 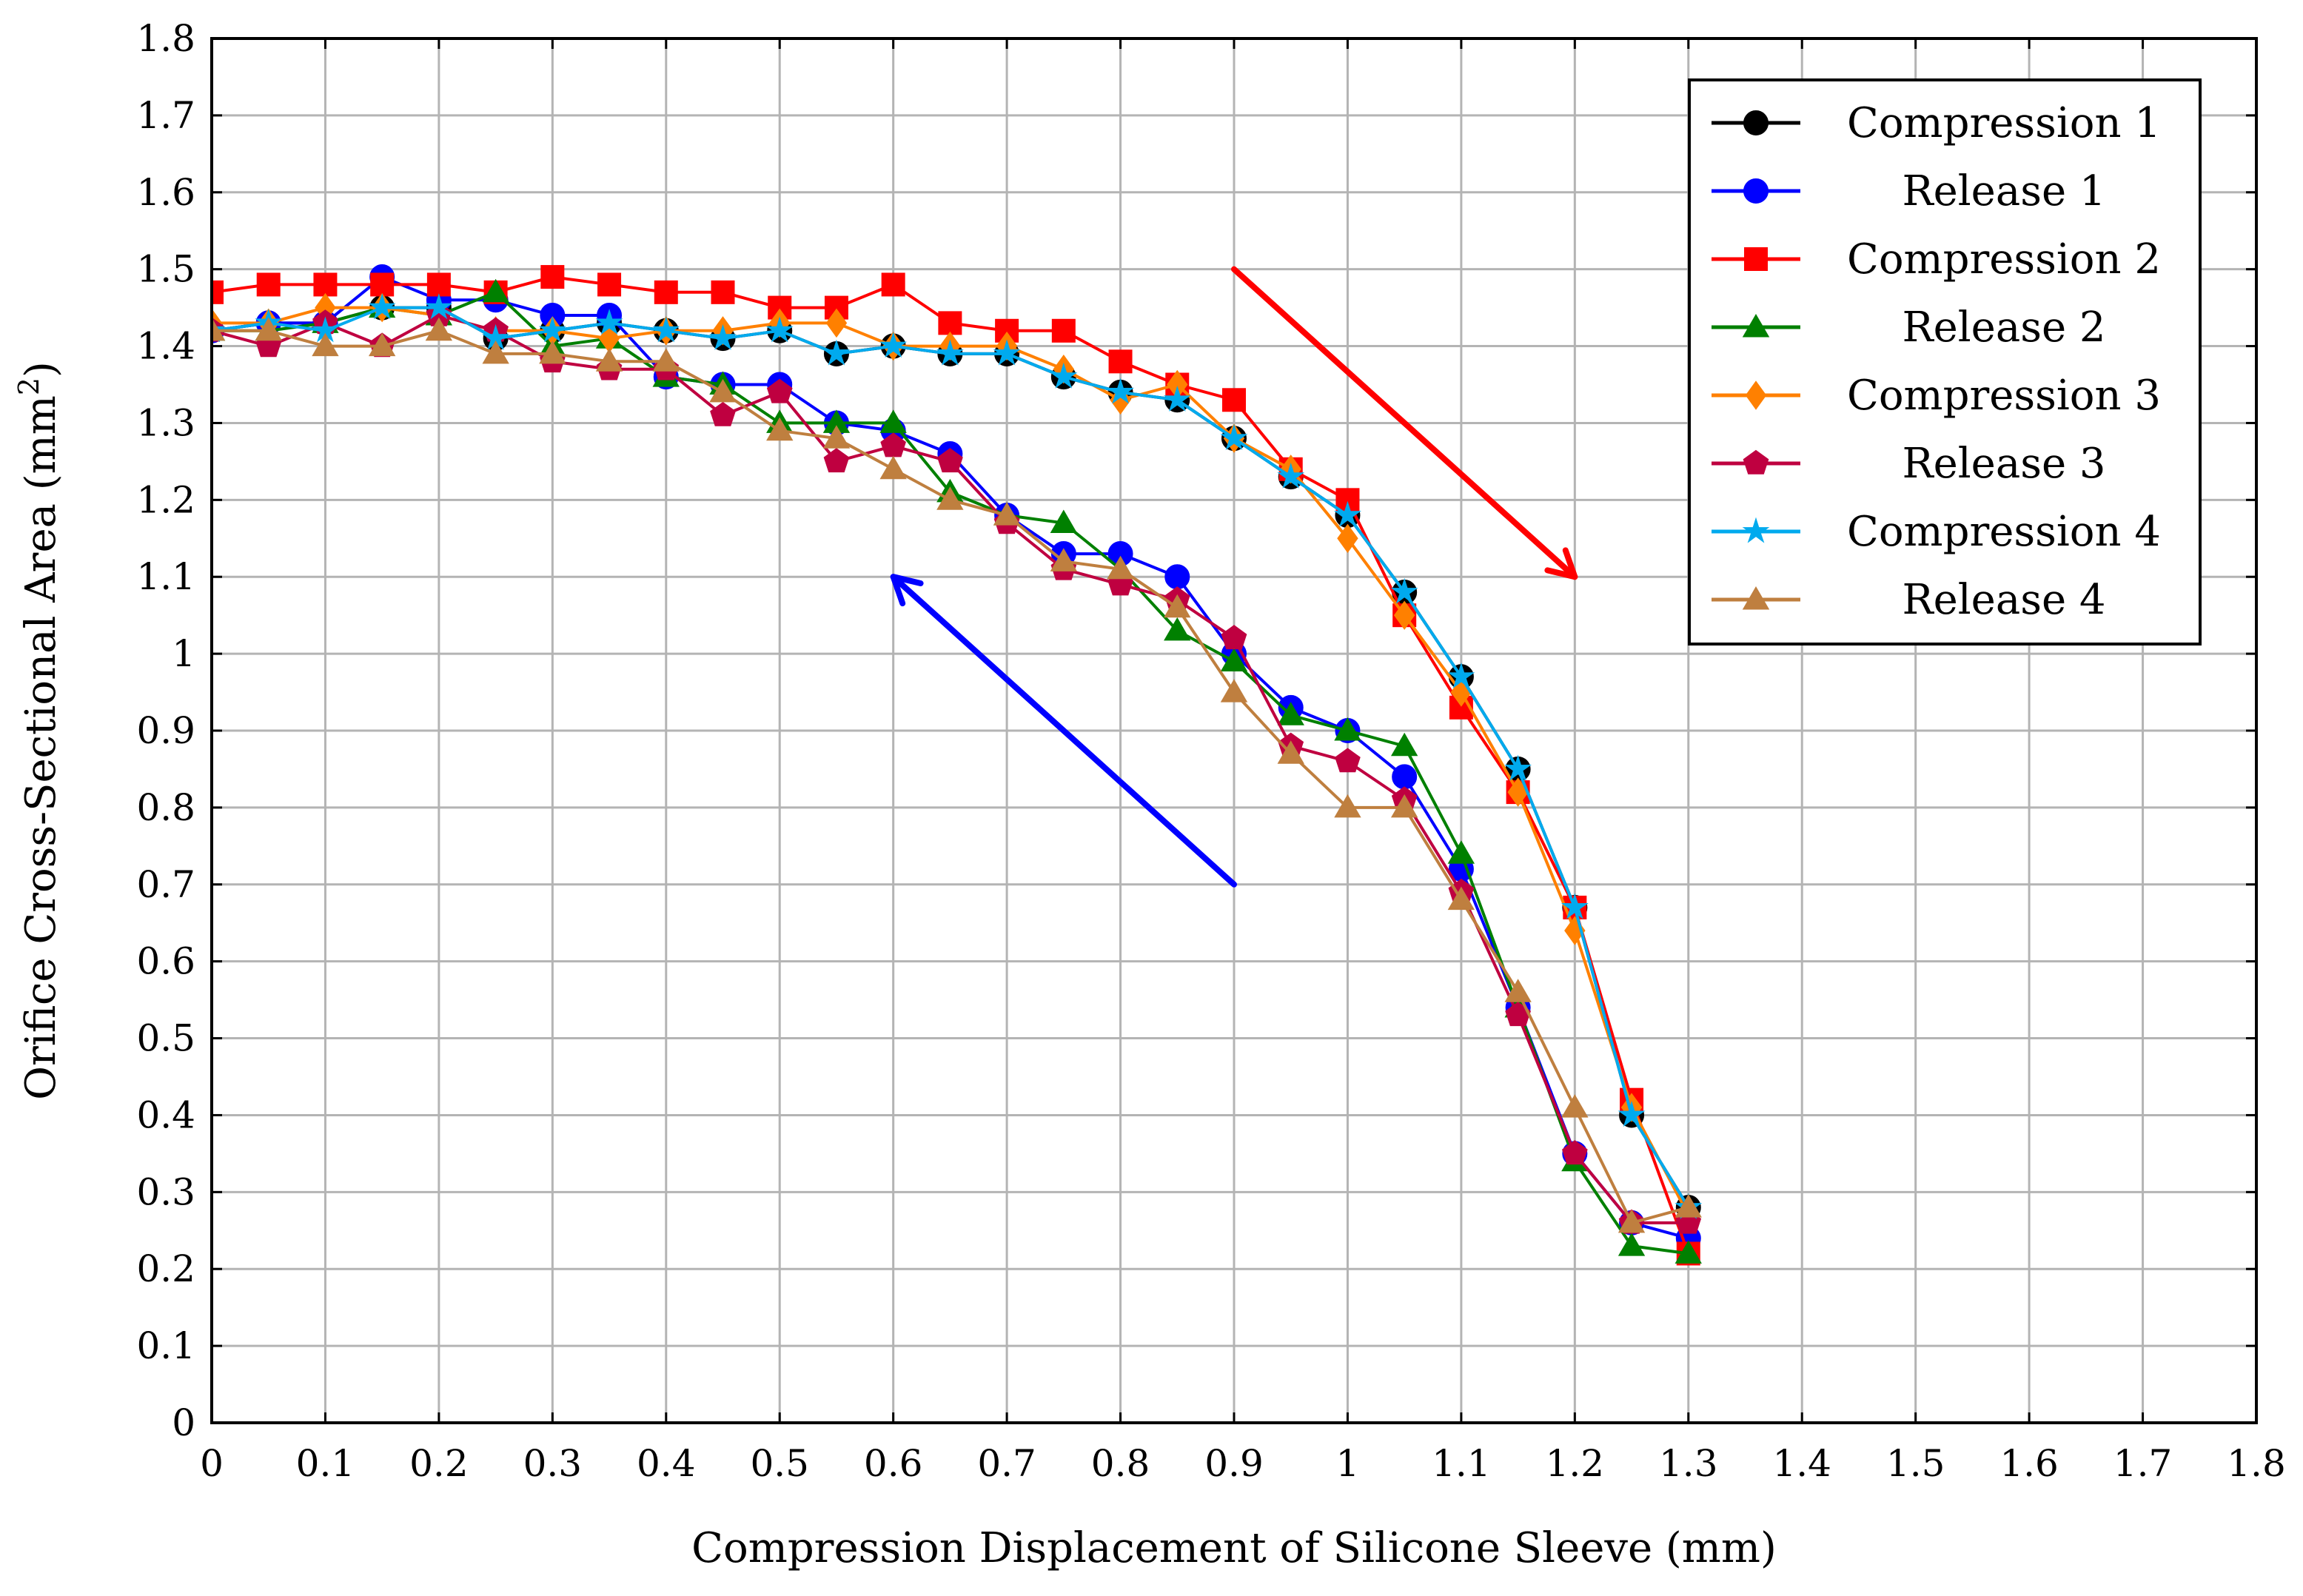 What do you see at coordinates (1909, 464) in the screenshot?
I see `legend-entry-release-3: Release 3` at bounding box center [1909, 464].